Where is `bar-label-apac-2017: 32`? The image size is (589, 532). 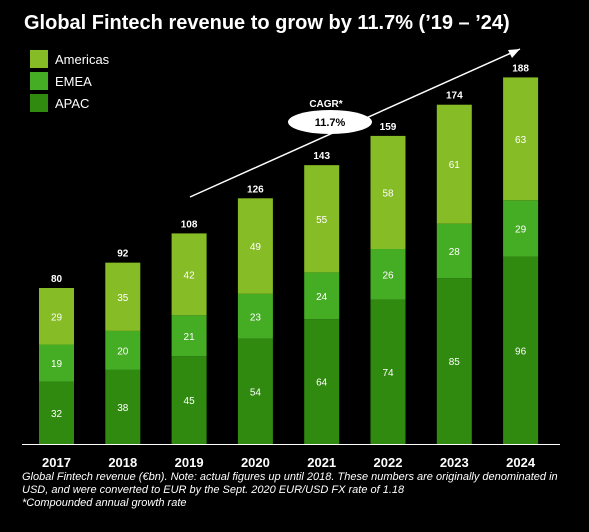 bar-label-apac-2017: 32 is located at coordinates (57, 414).